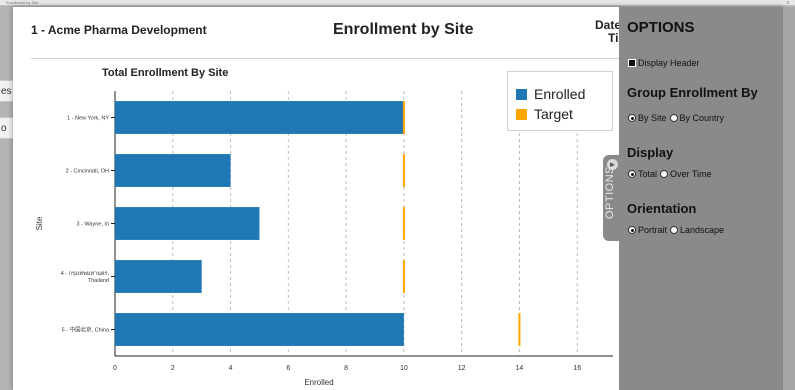 This screenshot has height=390, width=795. Describe the element at coordinates (231, 368) in the screenshot. I see `x-tick-label: 4` at that location.